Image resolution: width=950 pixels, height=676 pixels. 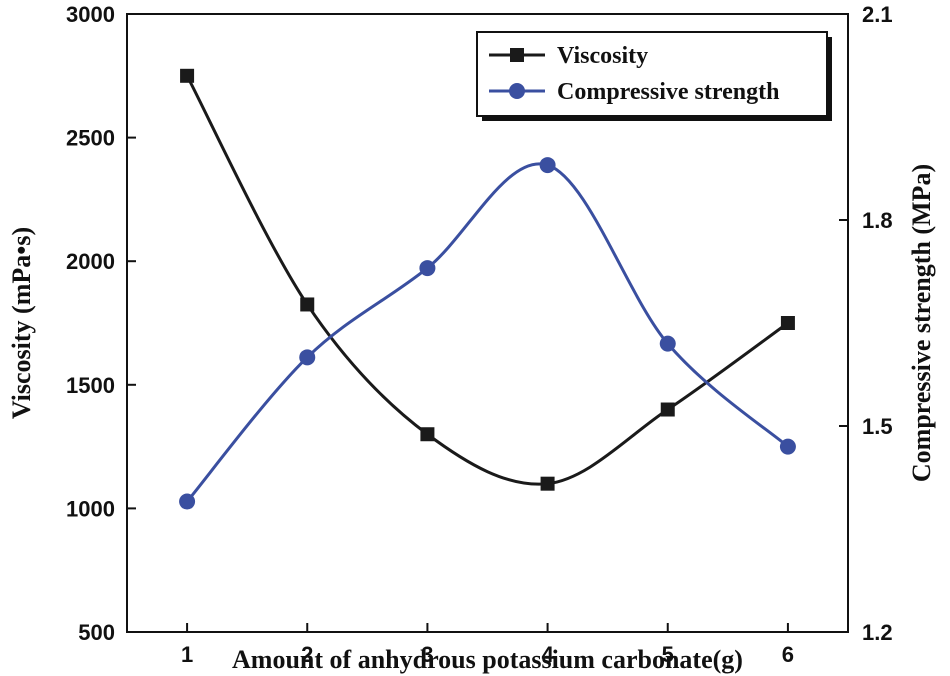 I want to click on x-tick-label: 1, so click(x=187, y=654).